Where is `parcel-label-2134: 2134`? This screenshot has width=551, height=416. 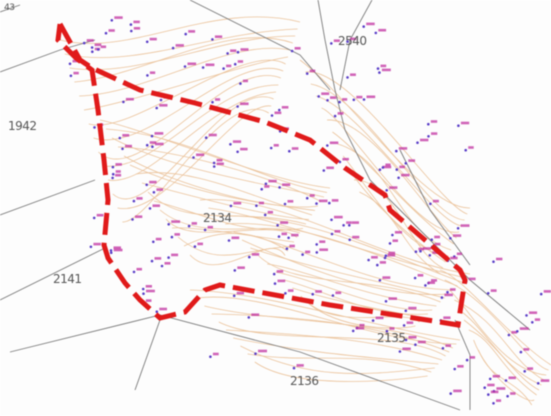 parcel-label-2134: 2134 is located at coordinates (217, 218).